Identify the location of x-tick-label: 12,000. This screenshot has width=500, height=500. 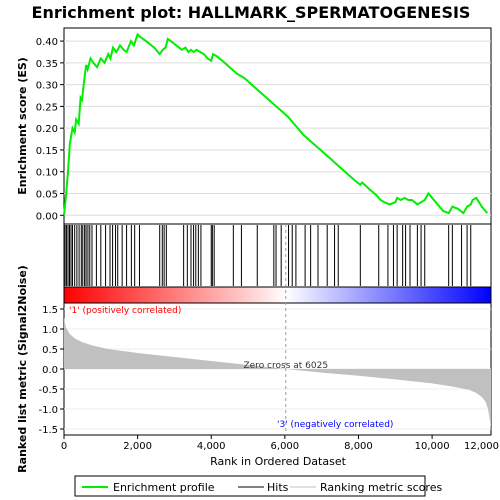
(481, 446).